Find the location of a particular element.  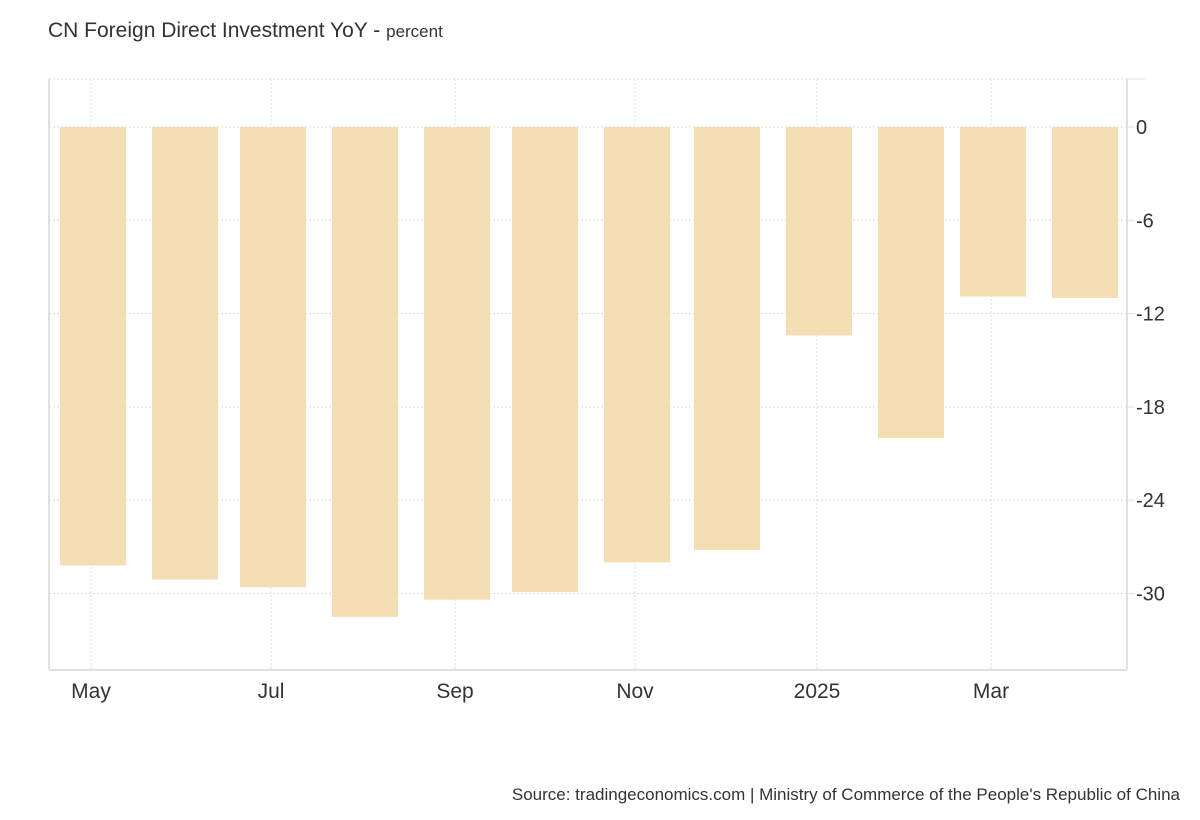

chart-unit: percent is located at coordinates (414, 31).